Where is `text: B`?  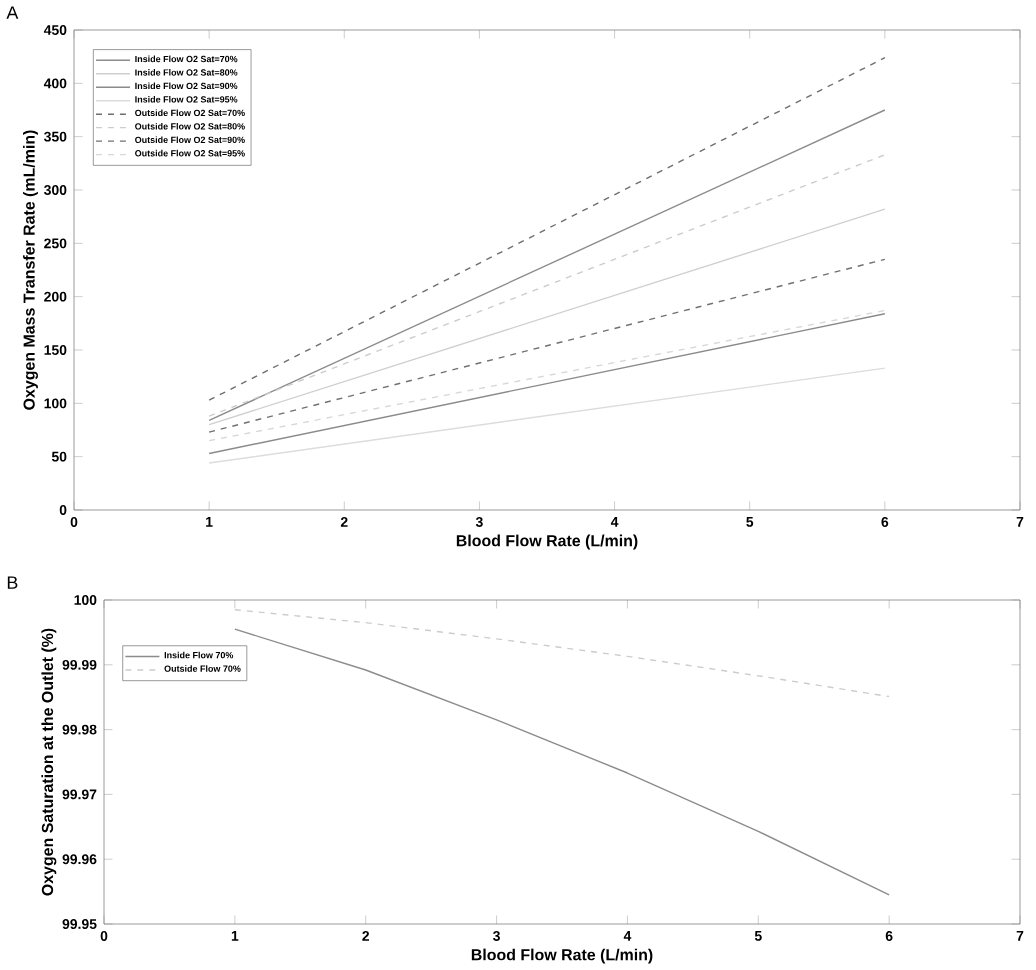 text: B is located at coordinates (12, 582).